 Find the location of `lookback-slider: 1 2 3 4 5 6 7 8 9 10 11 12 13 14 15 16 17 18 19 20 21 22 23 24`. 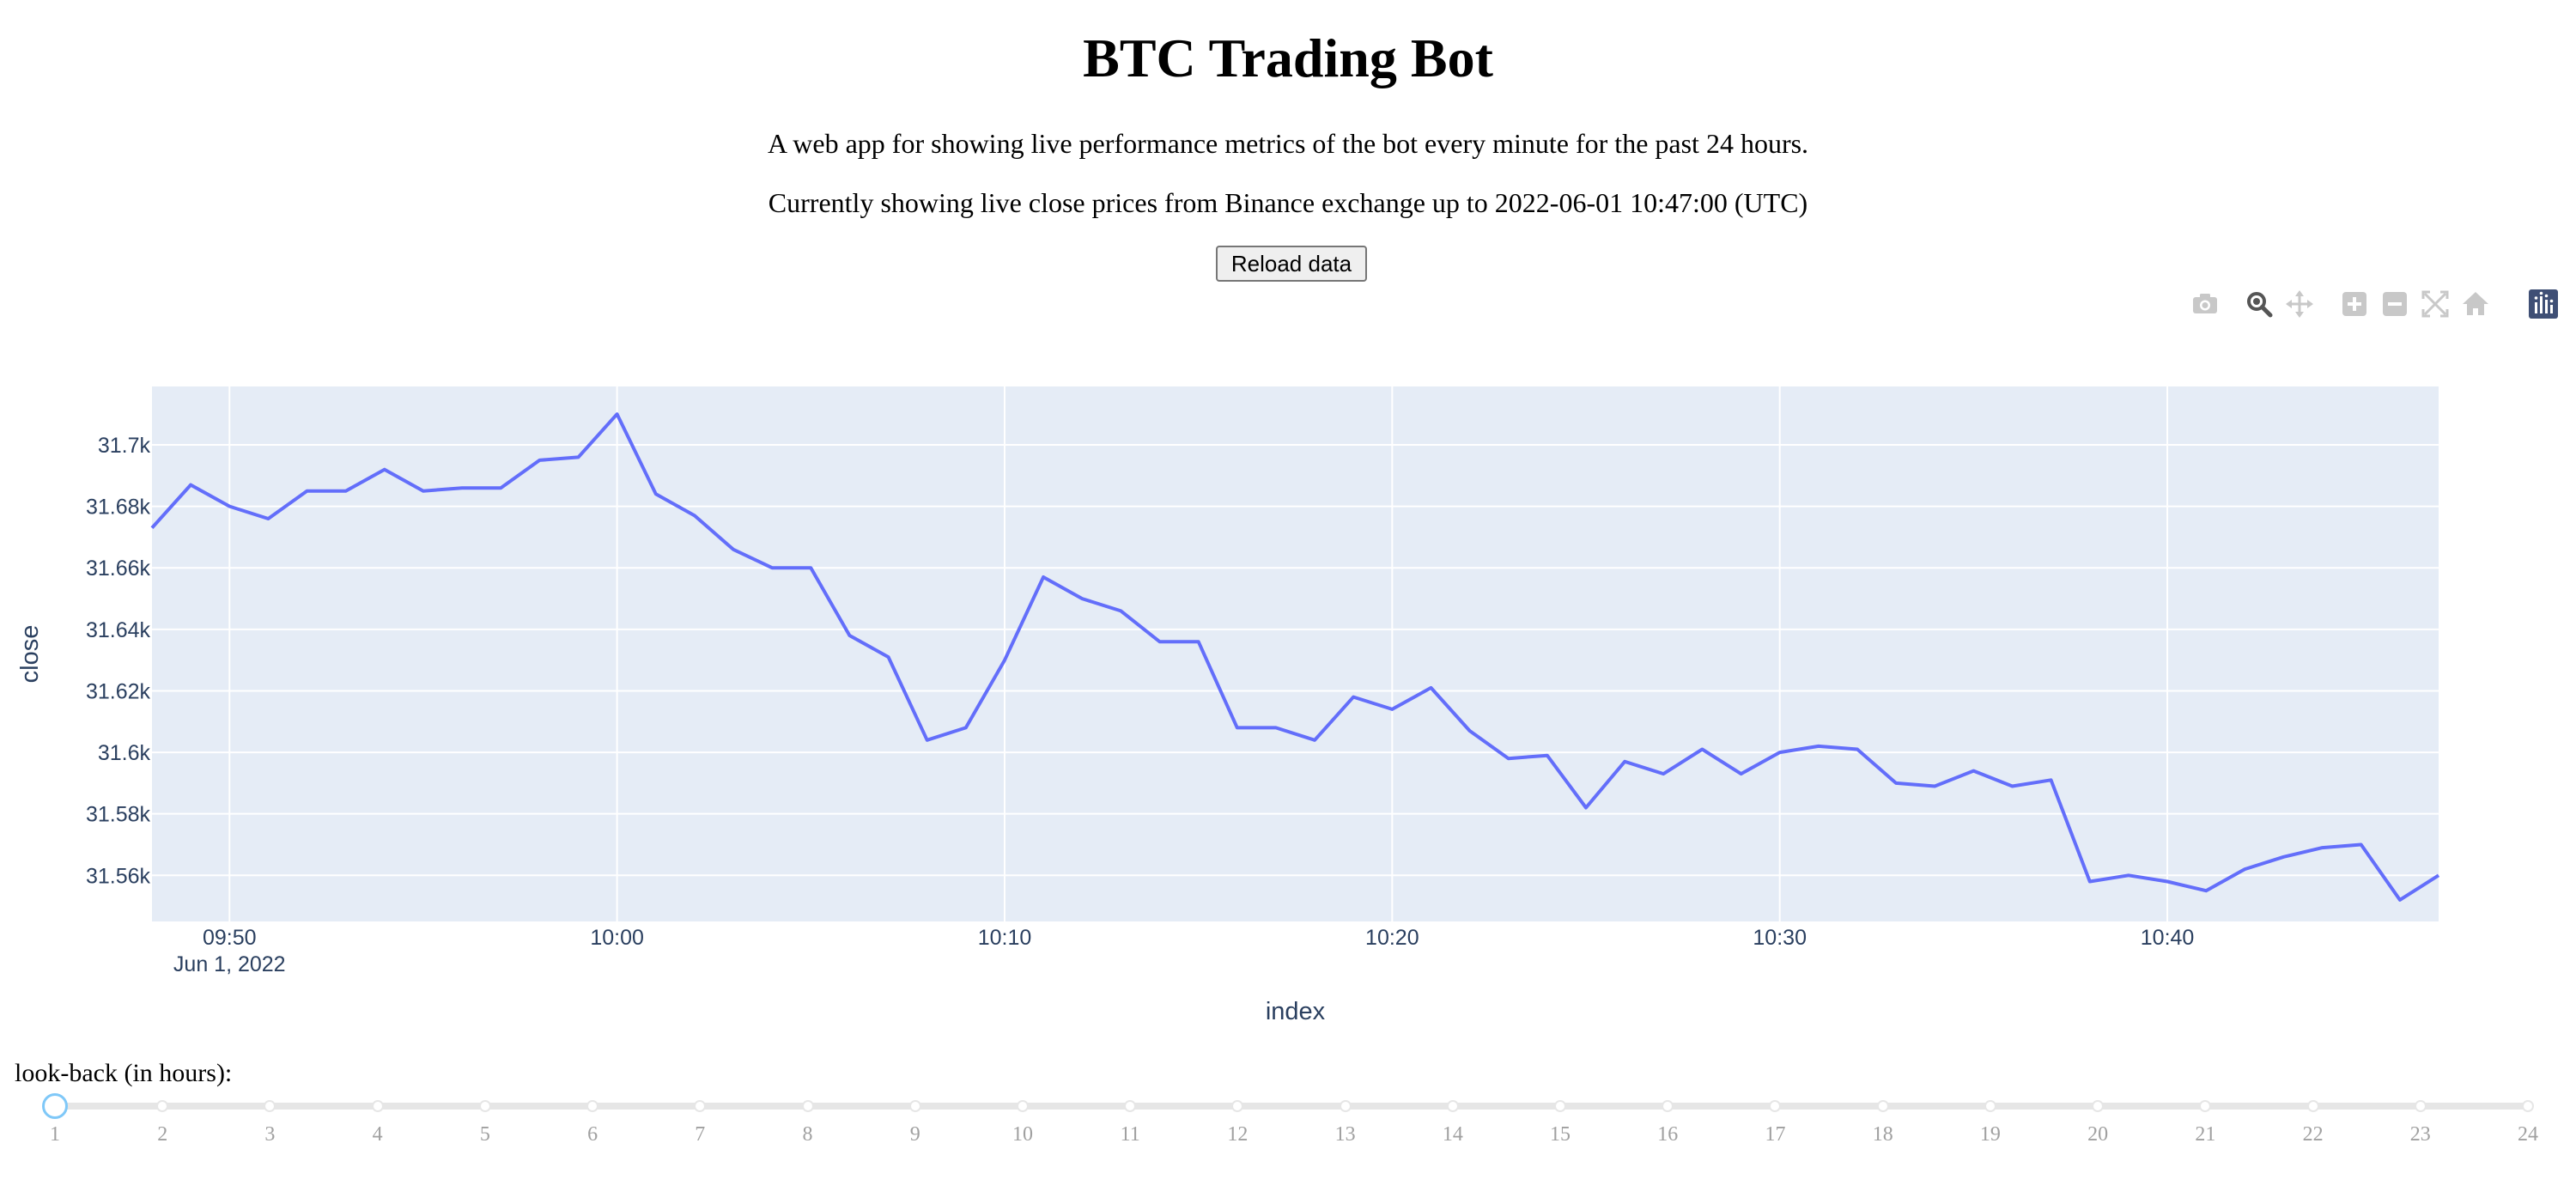

lookback-slider: 1 2 3 4 5 6 7 8 9 10 11 12 13 14 15 16 17 18 19 20 21 22 23 24 is located at coordinates (1288, 1121).